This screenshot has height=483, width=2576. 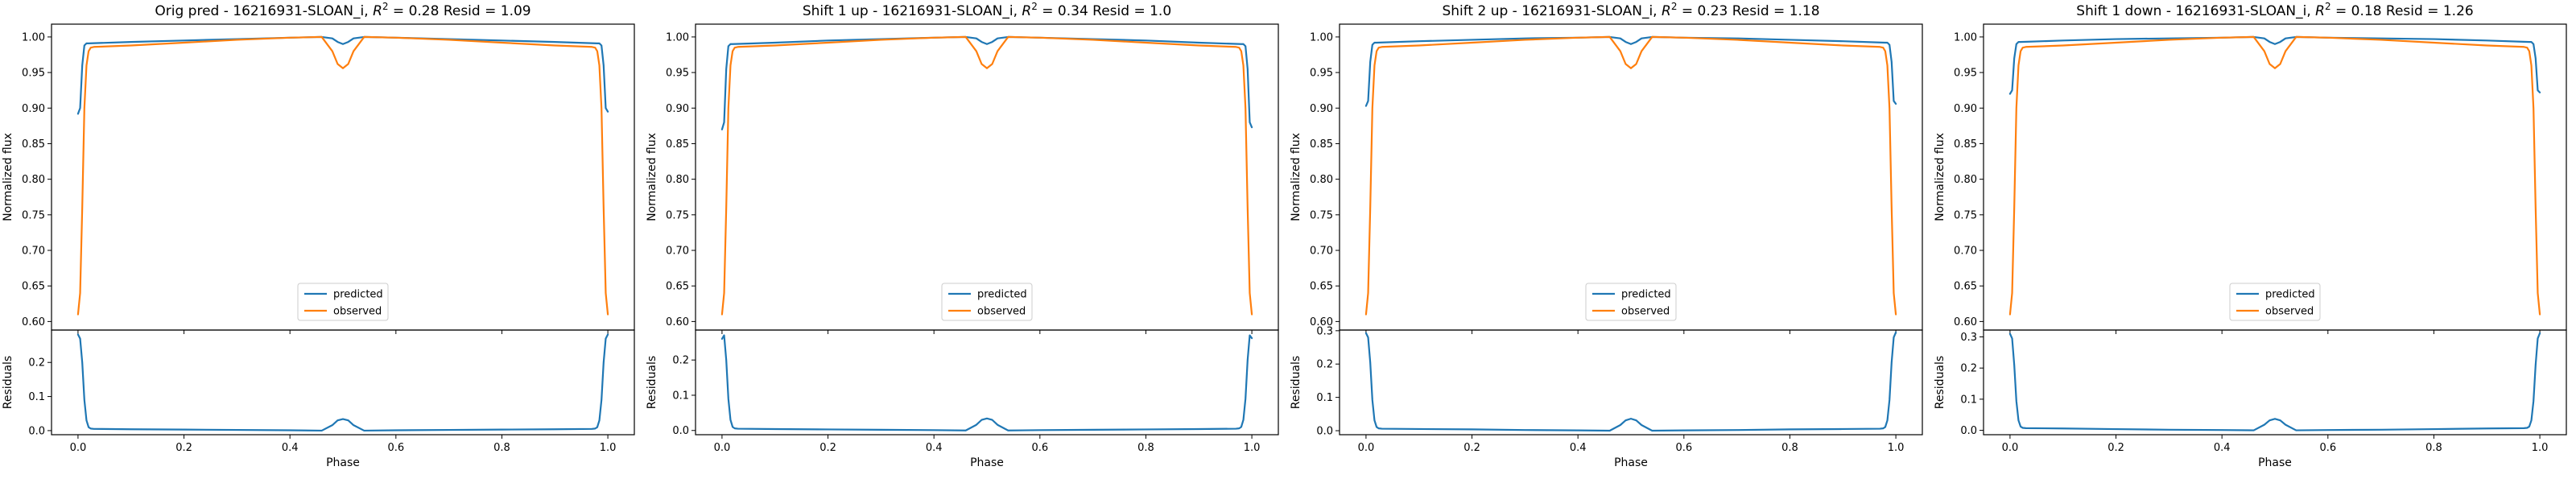 What do you see at coordinates (677, 37) in the screenshot?
I see `panel-2-top-ytick-label: 1.00` at bounding box center [677, 37].